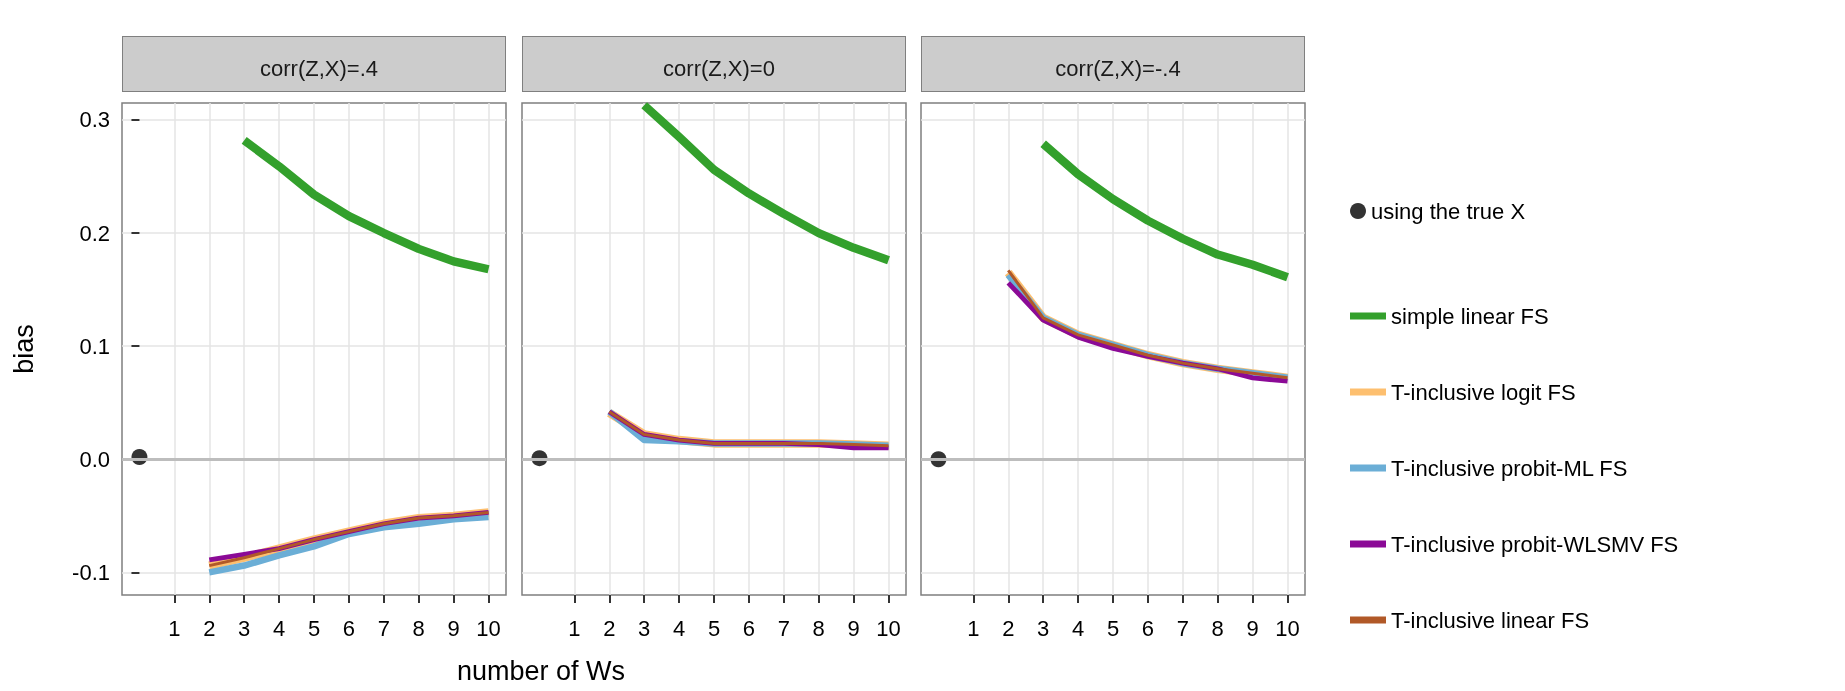 This screenshot has height=691, width=1845. Describe the element at coordinates (1535, 544) in the screenshot. I see `legend-label: T-inclusive probit-WLSMV FS` at that location.